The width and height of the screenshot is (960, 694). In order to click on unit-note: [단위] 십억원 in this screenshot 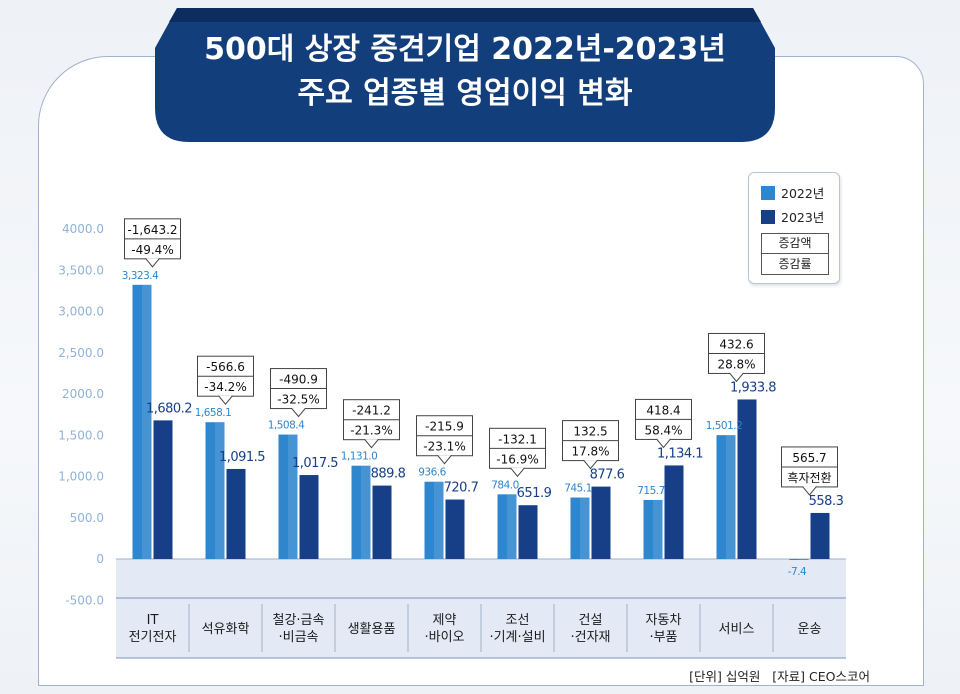, I will do `click(725, 676)`.